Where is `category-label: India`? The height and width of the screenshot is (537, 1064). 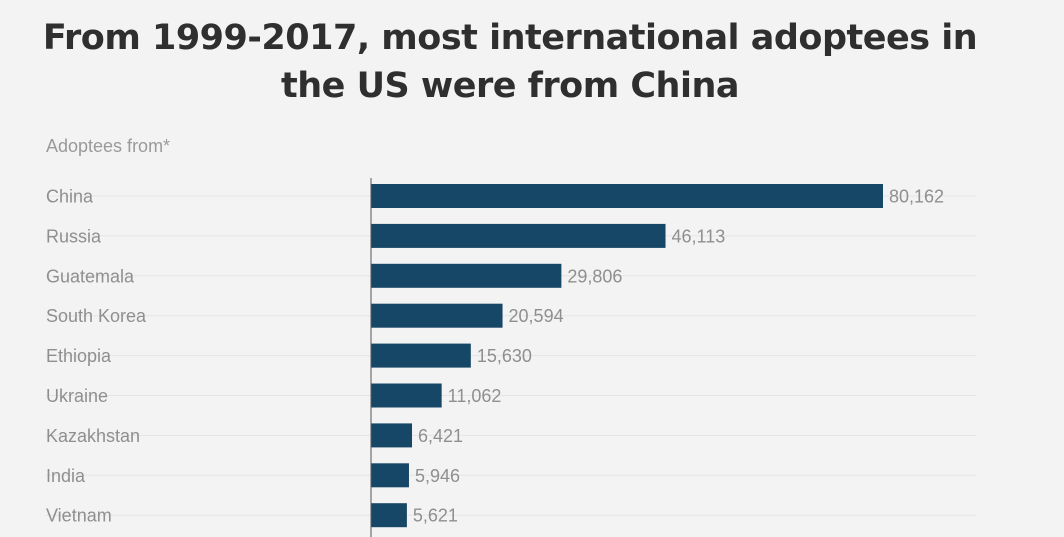
category-label: India is located at coordinates (66, 476).